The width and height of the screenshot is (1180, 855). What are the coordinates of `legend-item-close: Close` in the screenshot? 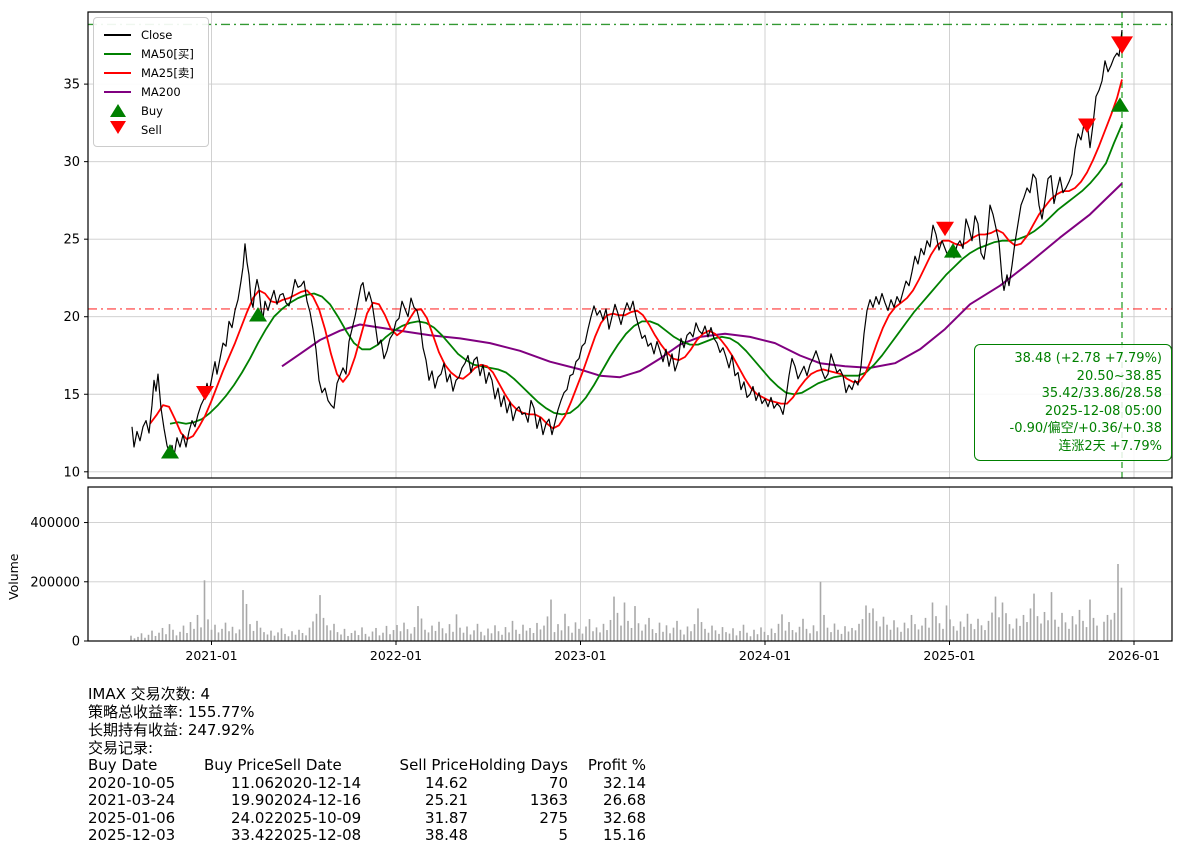 It's located at (149, 34).